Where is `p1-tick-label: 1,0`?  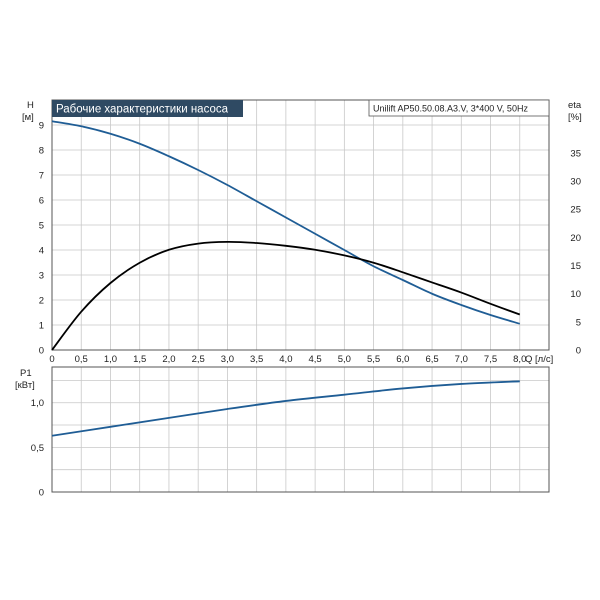
p1-tick-label: 1,0 is located at coordinates (37, 403).